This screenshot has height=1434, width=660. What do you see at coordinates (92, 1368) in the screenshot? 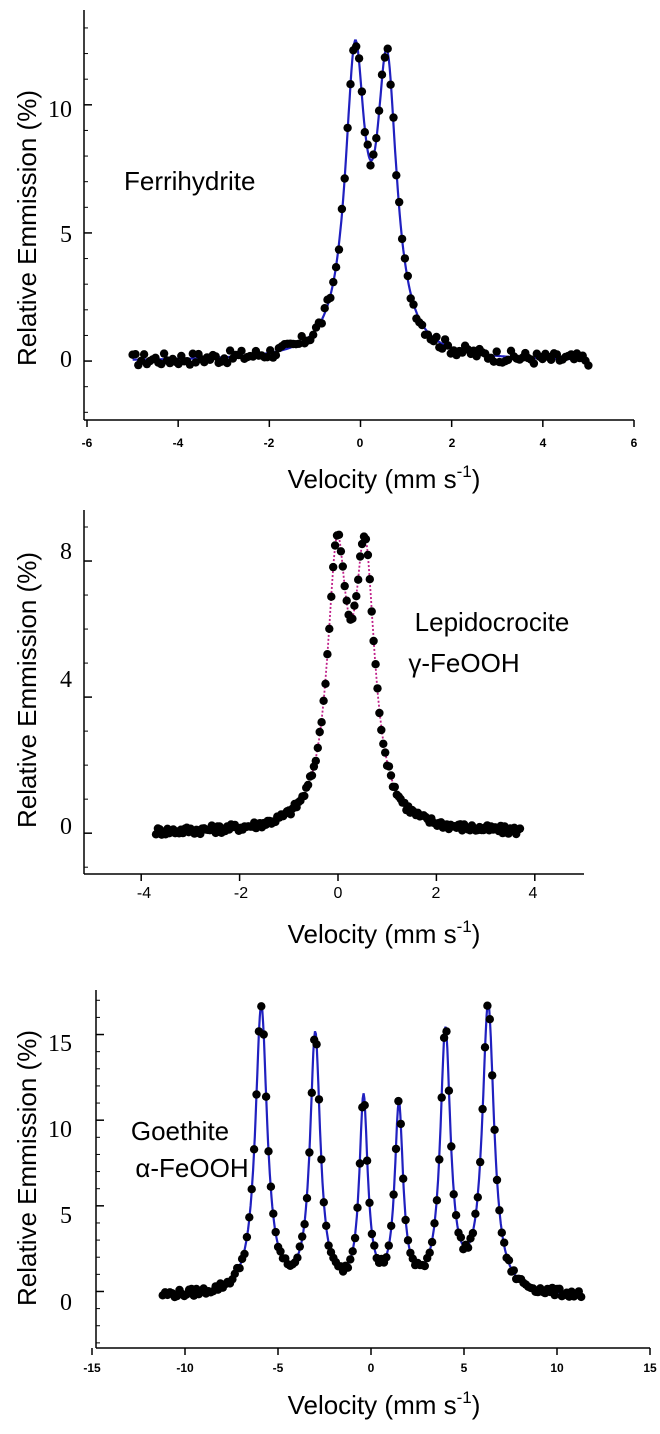
I see `chart-3-xtick-label: -15` at bounding box center [92, 1368].